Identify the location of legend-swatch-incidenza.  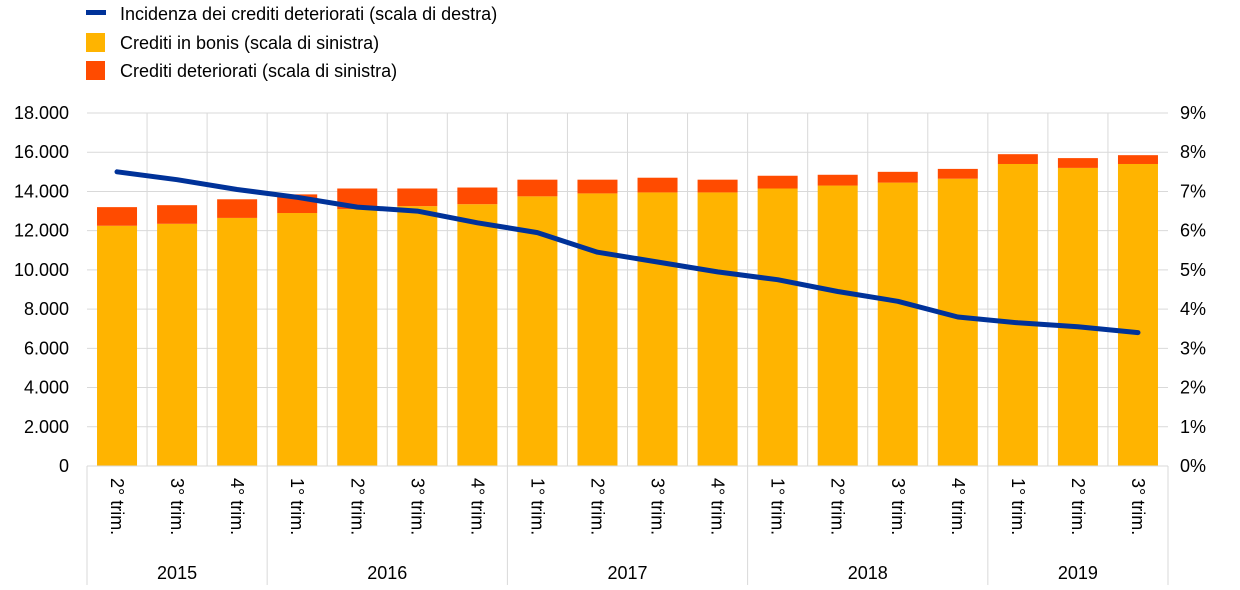
(96, 12).